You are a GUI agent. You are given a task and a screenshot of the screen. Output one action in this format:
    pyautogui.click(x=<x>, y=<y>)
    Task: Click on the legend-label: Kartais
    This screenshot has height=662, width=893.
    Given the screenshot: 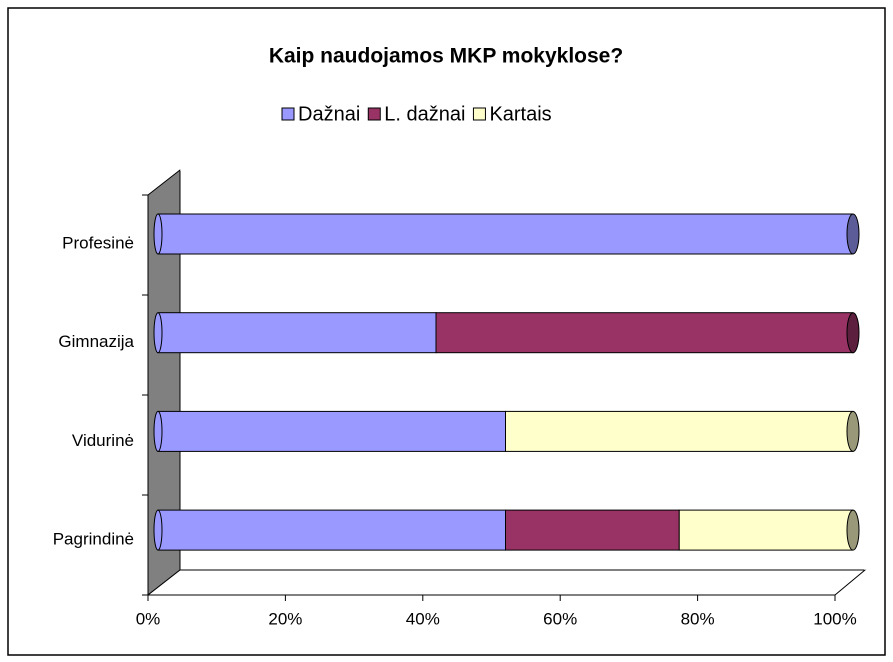 What is the action you would take?
    pyautogui.click(x=520, y=114)
    